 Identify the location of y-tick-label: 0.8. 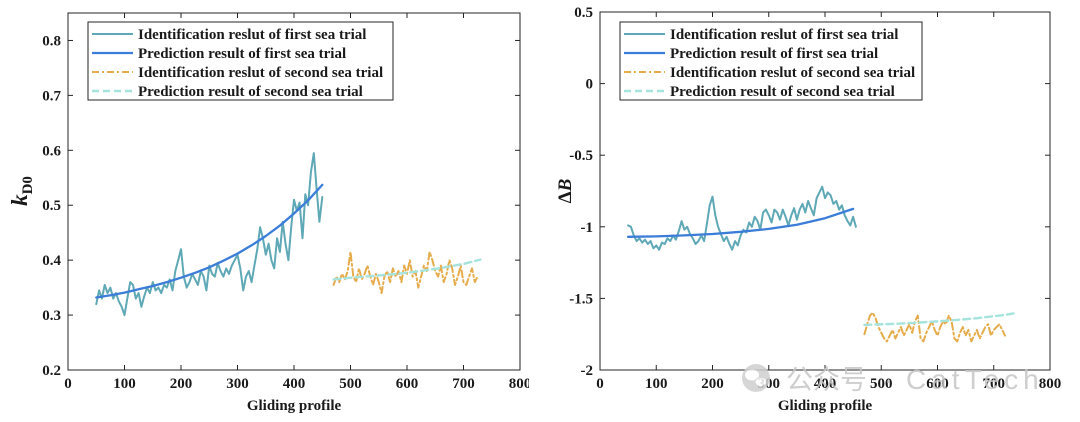
(51, 41).